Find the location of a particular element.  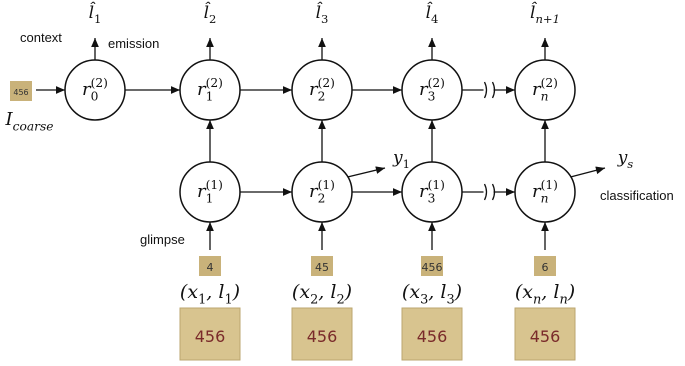

coarse-input-label: Icoarse is located at coordinates (28, 121).